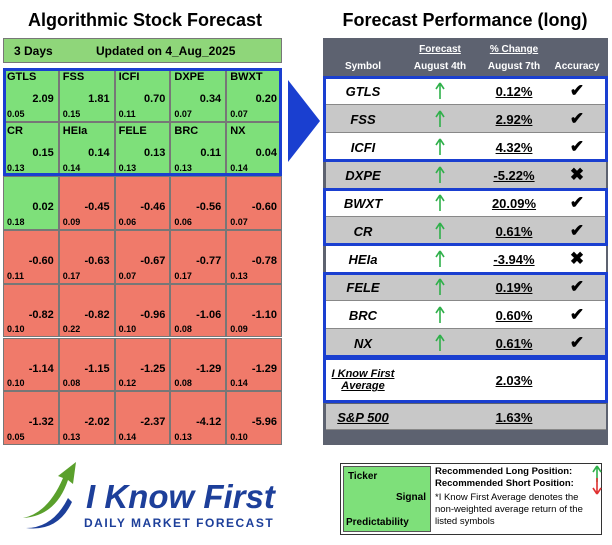 The height and width of the screenshot is (545, 612). I want to click on cell-predictability: 0.15, so click(71, 113).